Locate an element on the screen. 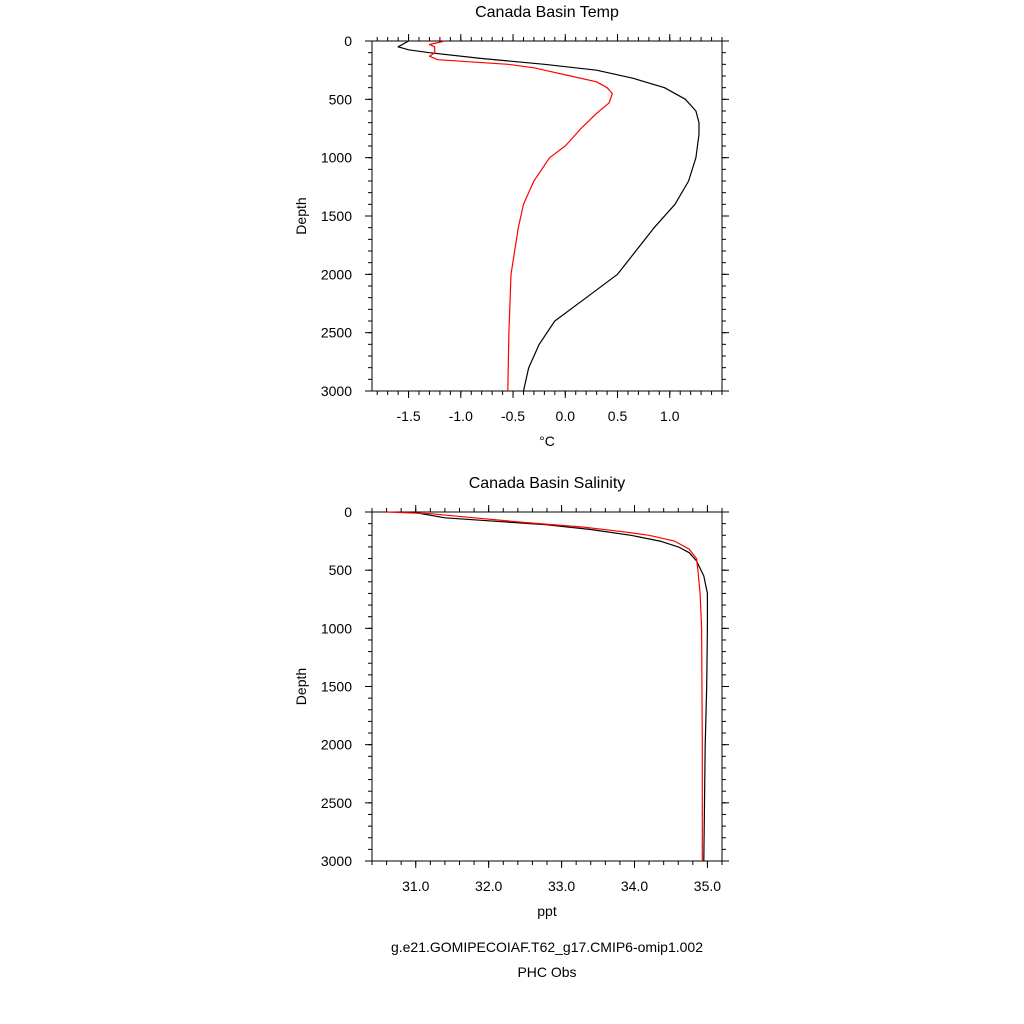 The image size is (1024, 1024). salinity-series-line-obs is located at coordinates (544, 686).